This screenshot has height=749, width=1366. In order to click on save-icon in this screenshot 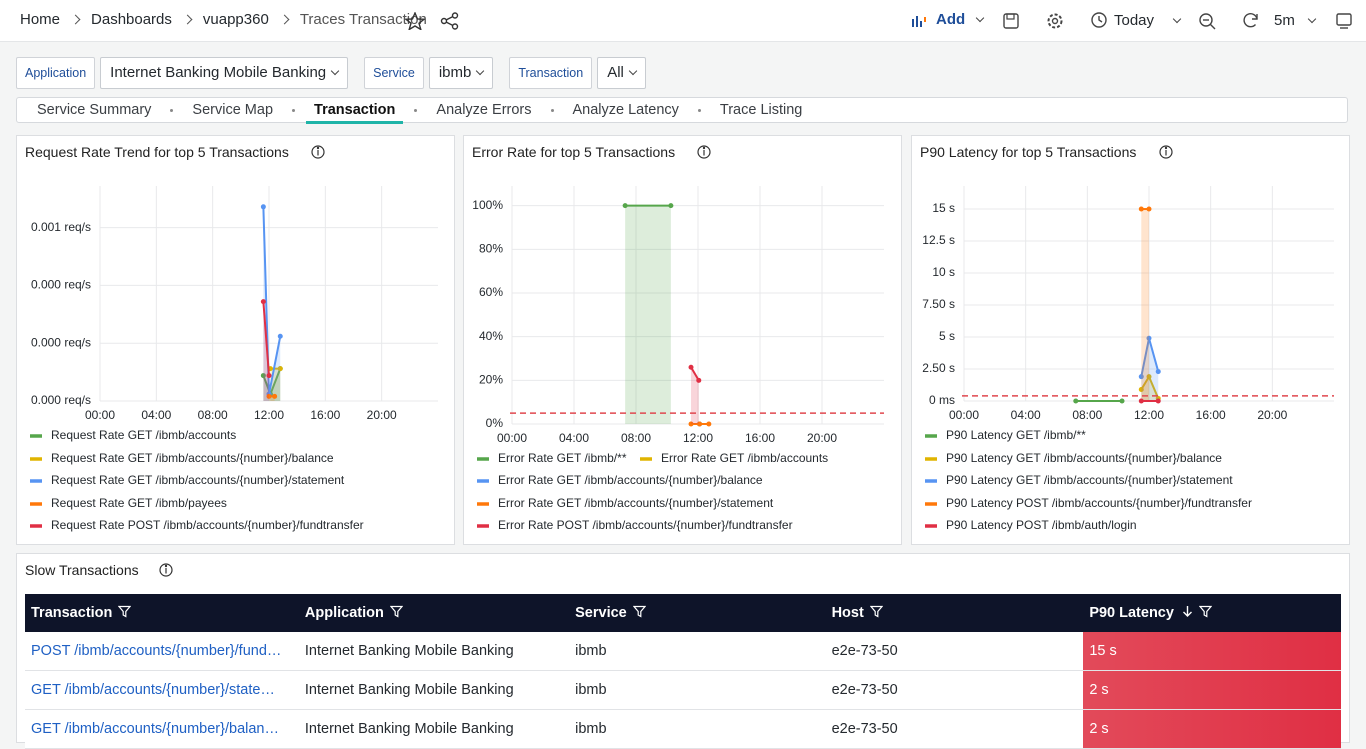, I will do `click(1011, 21)`.